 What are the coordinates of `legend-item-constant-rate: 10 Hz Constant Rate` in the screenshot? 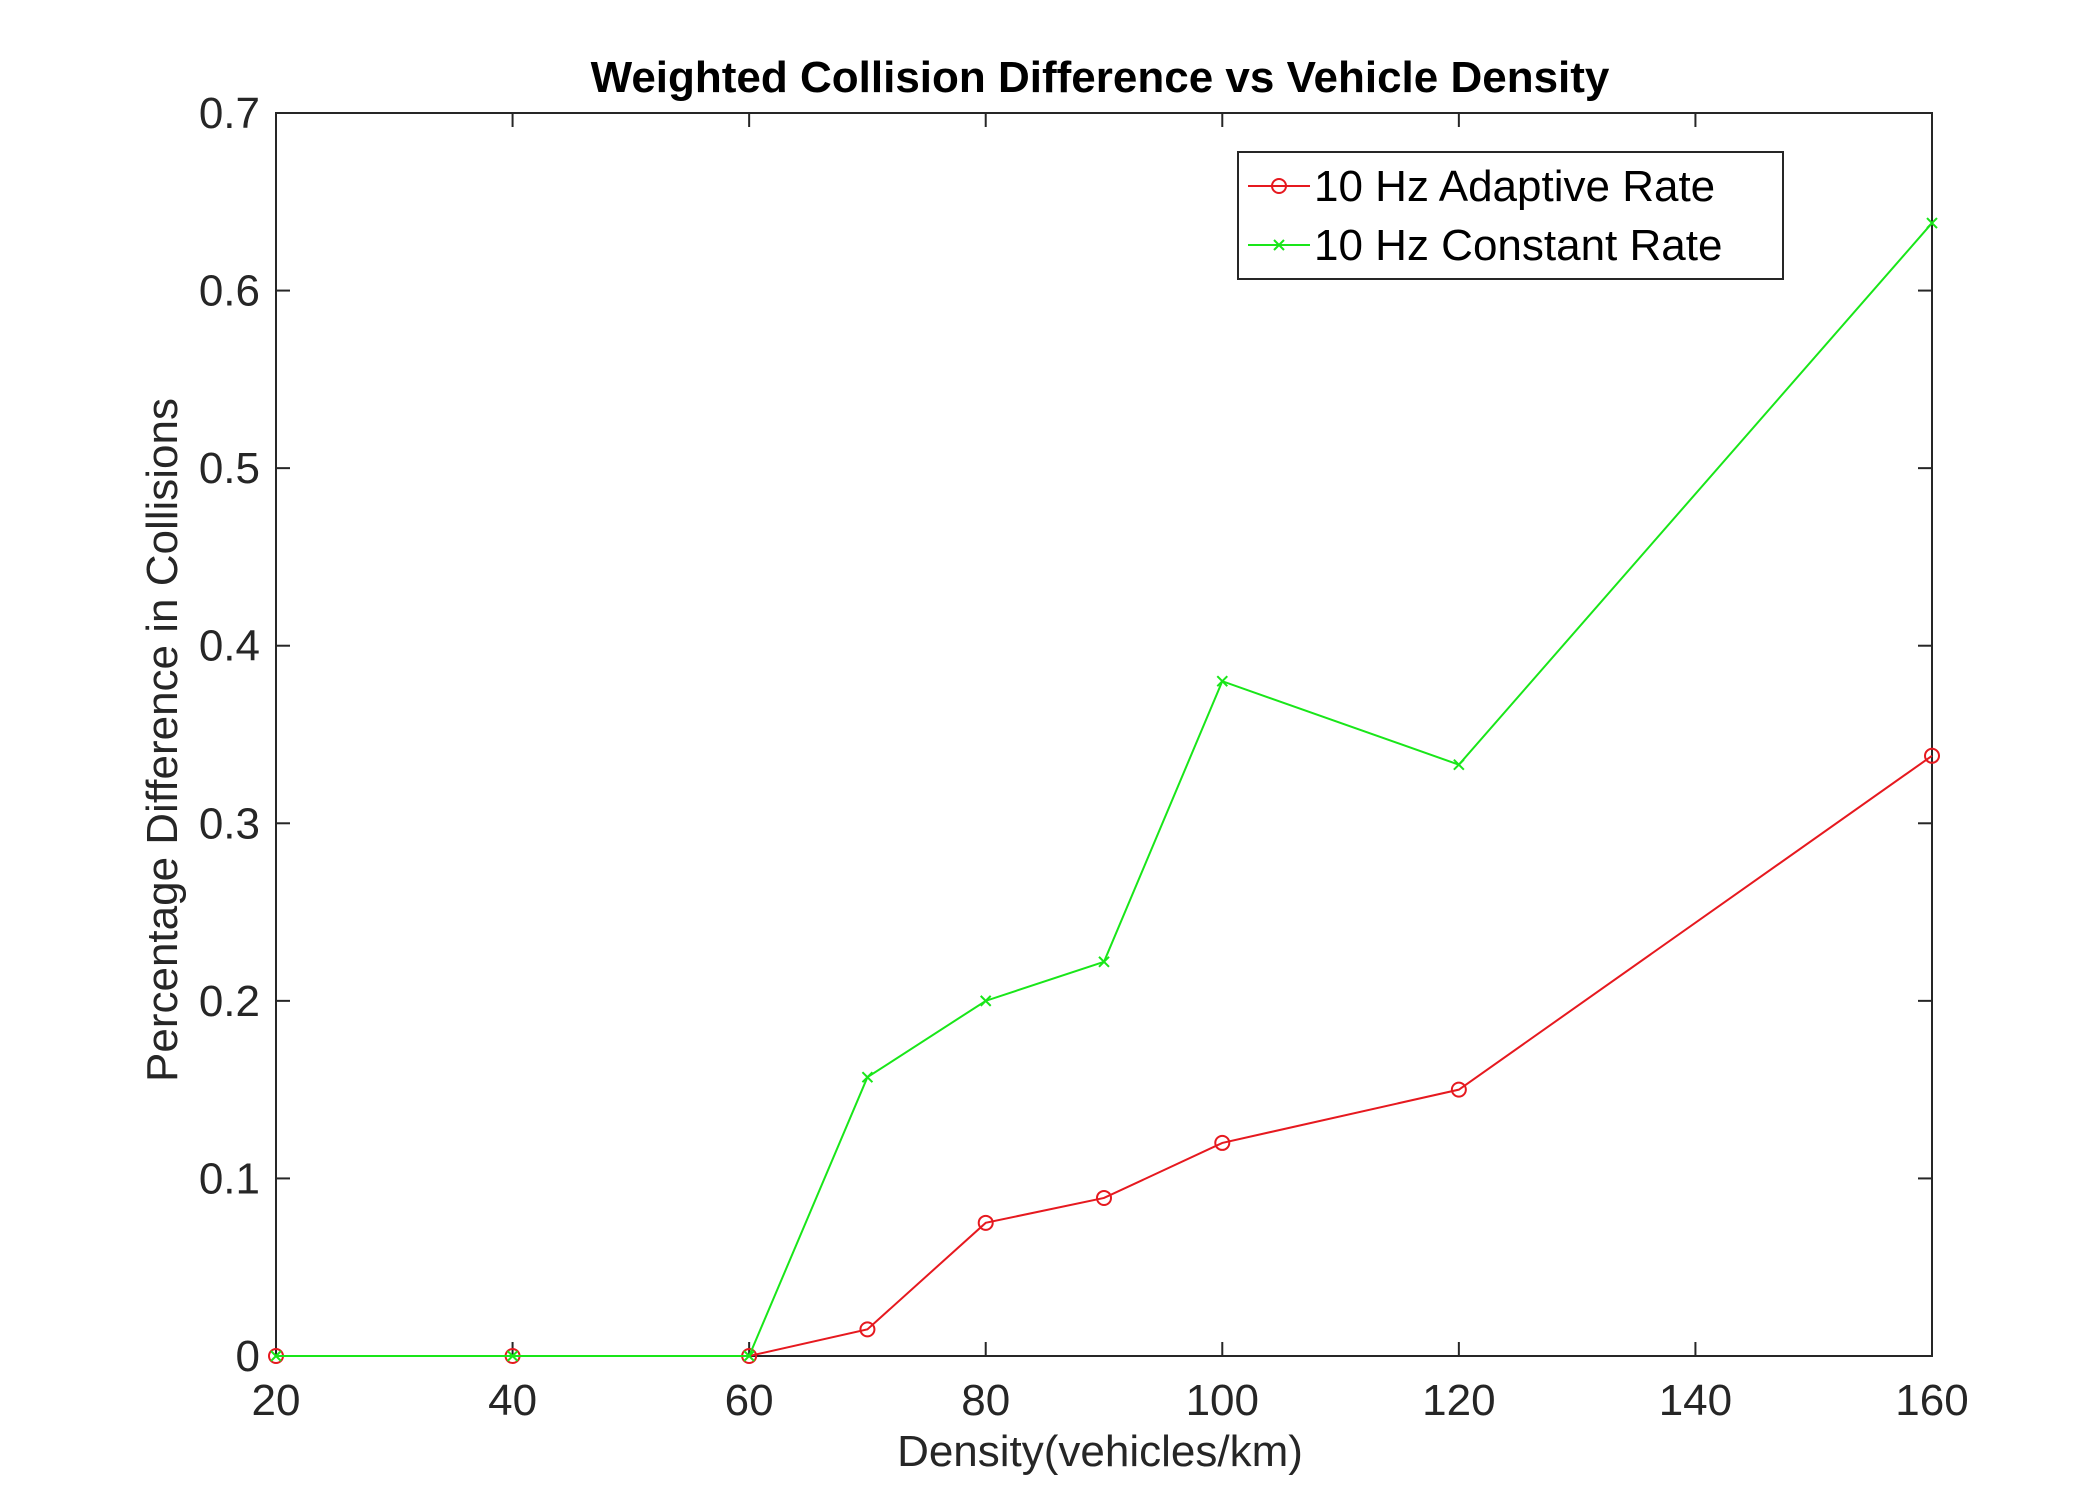 It's located at (1485, 245).